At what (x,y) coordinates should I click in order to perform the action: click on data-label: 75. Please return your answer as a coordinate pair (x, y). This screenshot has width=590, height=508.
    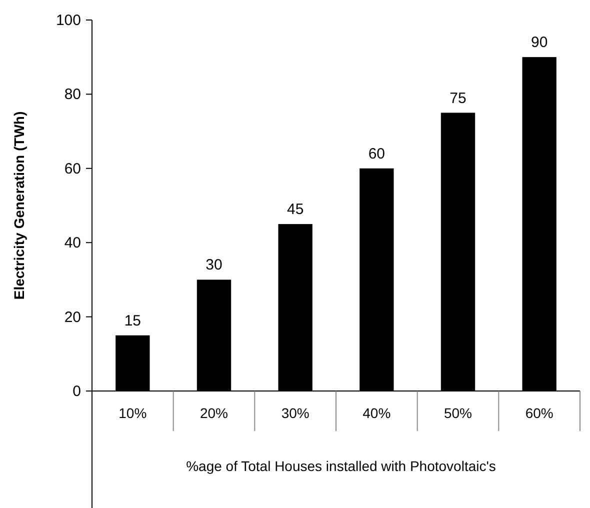
    Looking at the image, I should click on (458, 98).